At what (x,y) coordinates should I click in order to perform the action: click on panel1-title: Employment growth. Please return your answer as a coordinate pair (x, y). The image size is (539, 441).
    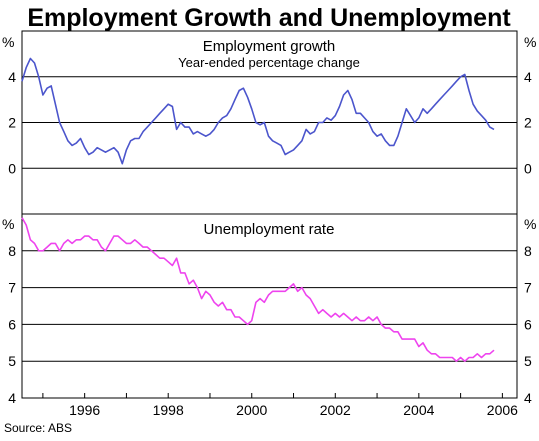
    Looking at the image, I should click on (269, 46).